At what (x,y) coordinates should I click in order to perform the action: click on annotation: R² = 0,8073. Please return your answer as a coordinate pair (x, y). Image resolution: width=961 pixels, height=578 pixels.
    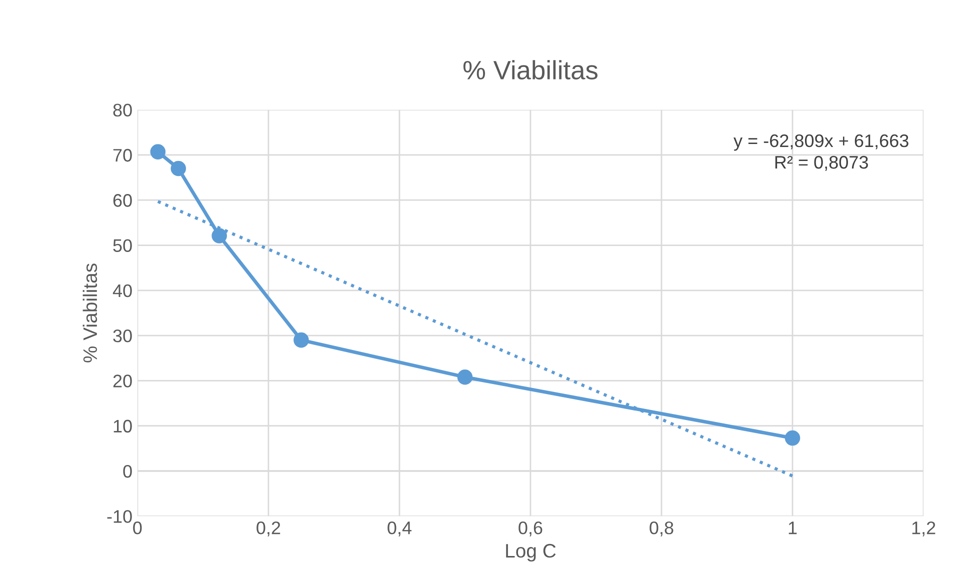
    Looking at the image, I should click on (821, 163).